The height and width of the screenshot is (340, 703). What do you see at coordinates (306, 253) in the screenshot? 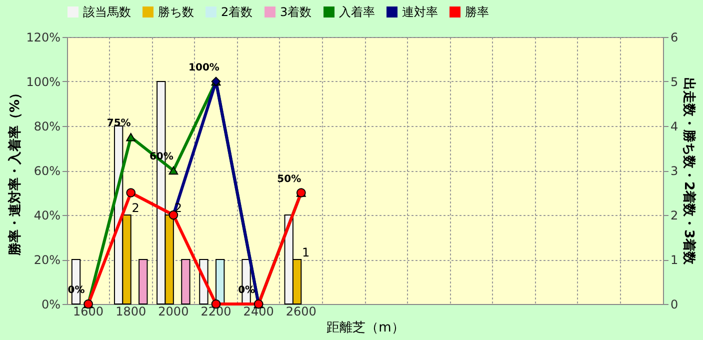
I see `data-label: 1` at bounding box center [306, 253].